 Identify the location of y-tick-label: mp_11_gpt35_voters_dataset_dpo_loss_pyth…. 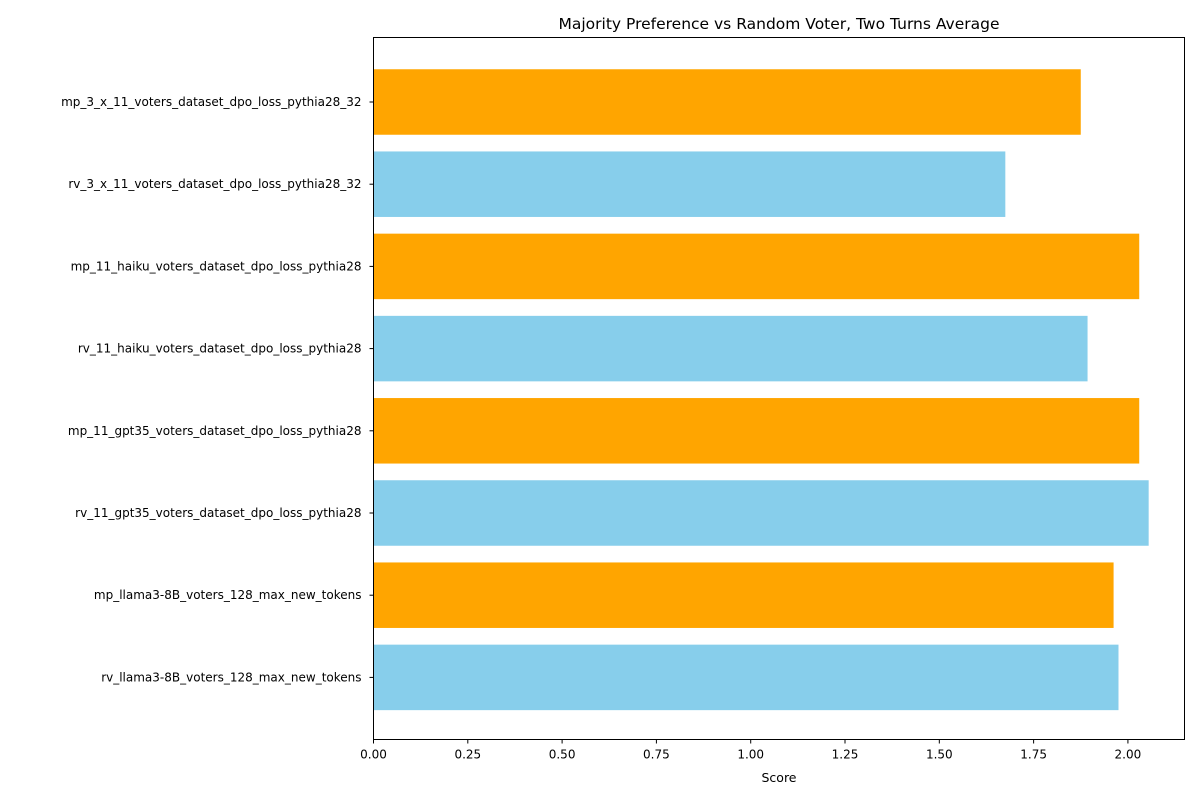
(215, 431).